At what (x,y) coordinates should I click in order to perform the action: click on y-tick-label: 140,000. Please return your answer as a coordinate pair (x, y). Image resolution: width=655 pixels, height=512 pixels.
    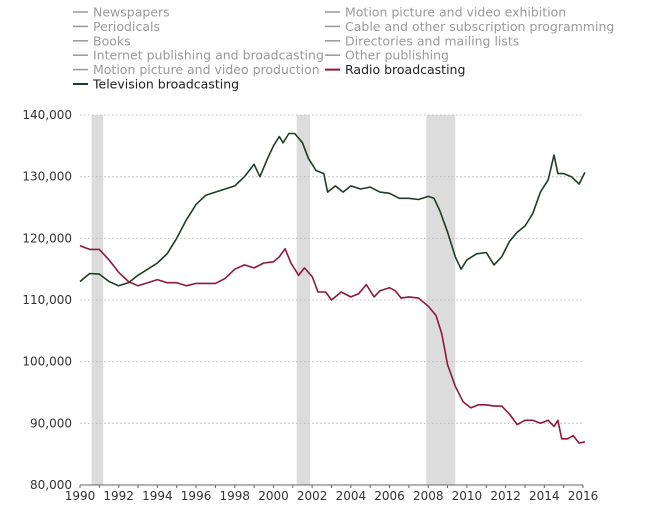
    Looking at the image, I should click on (47, 115).